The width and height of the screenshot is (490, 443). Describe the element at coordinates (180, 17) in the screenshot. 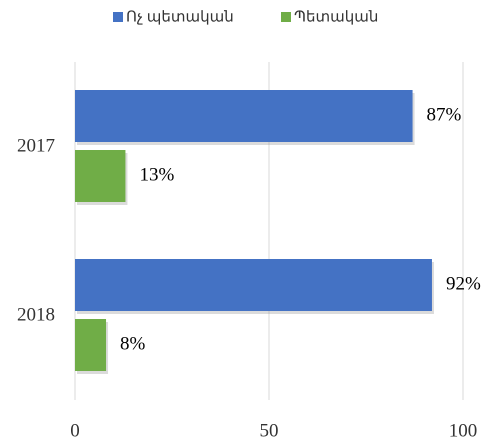

I see `legend-label: Ոչ պետական` at that location.